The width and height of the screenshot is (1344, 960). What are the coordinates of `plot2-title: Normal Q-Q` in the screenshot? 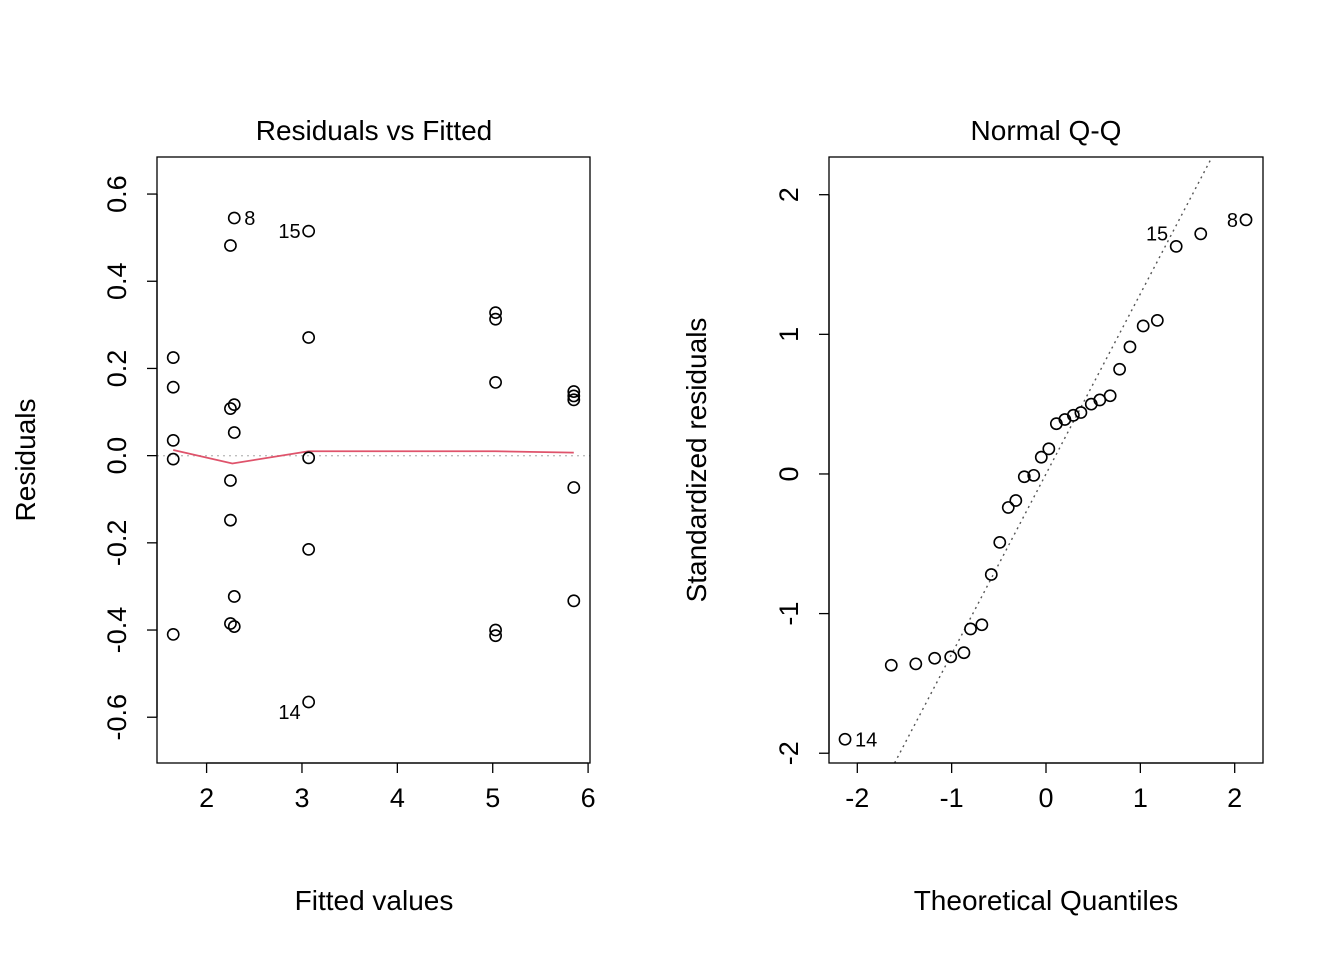 It's located at (1046, 130).